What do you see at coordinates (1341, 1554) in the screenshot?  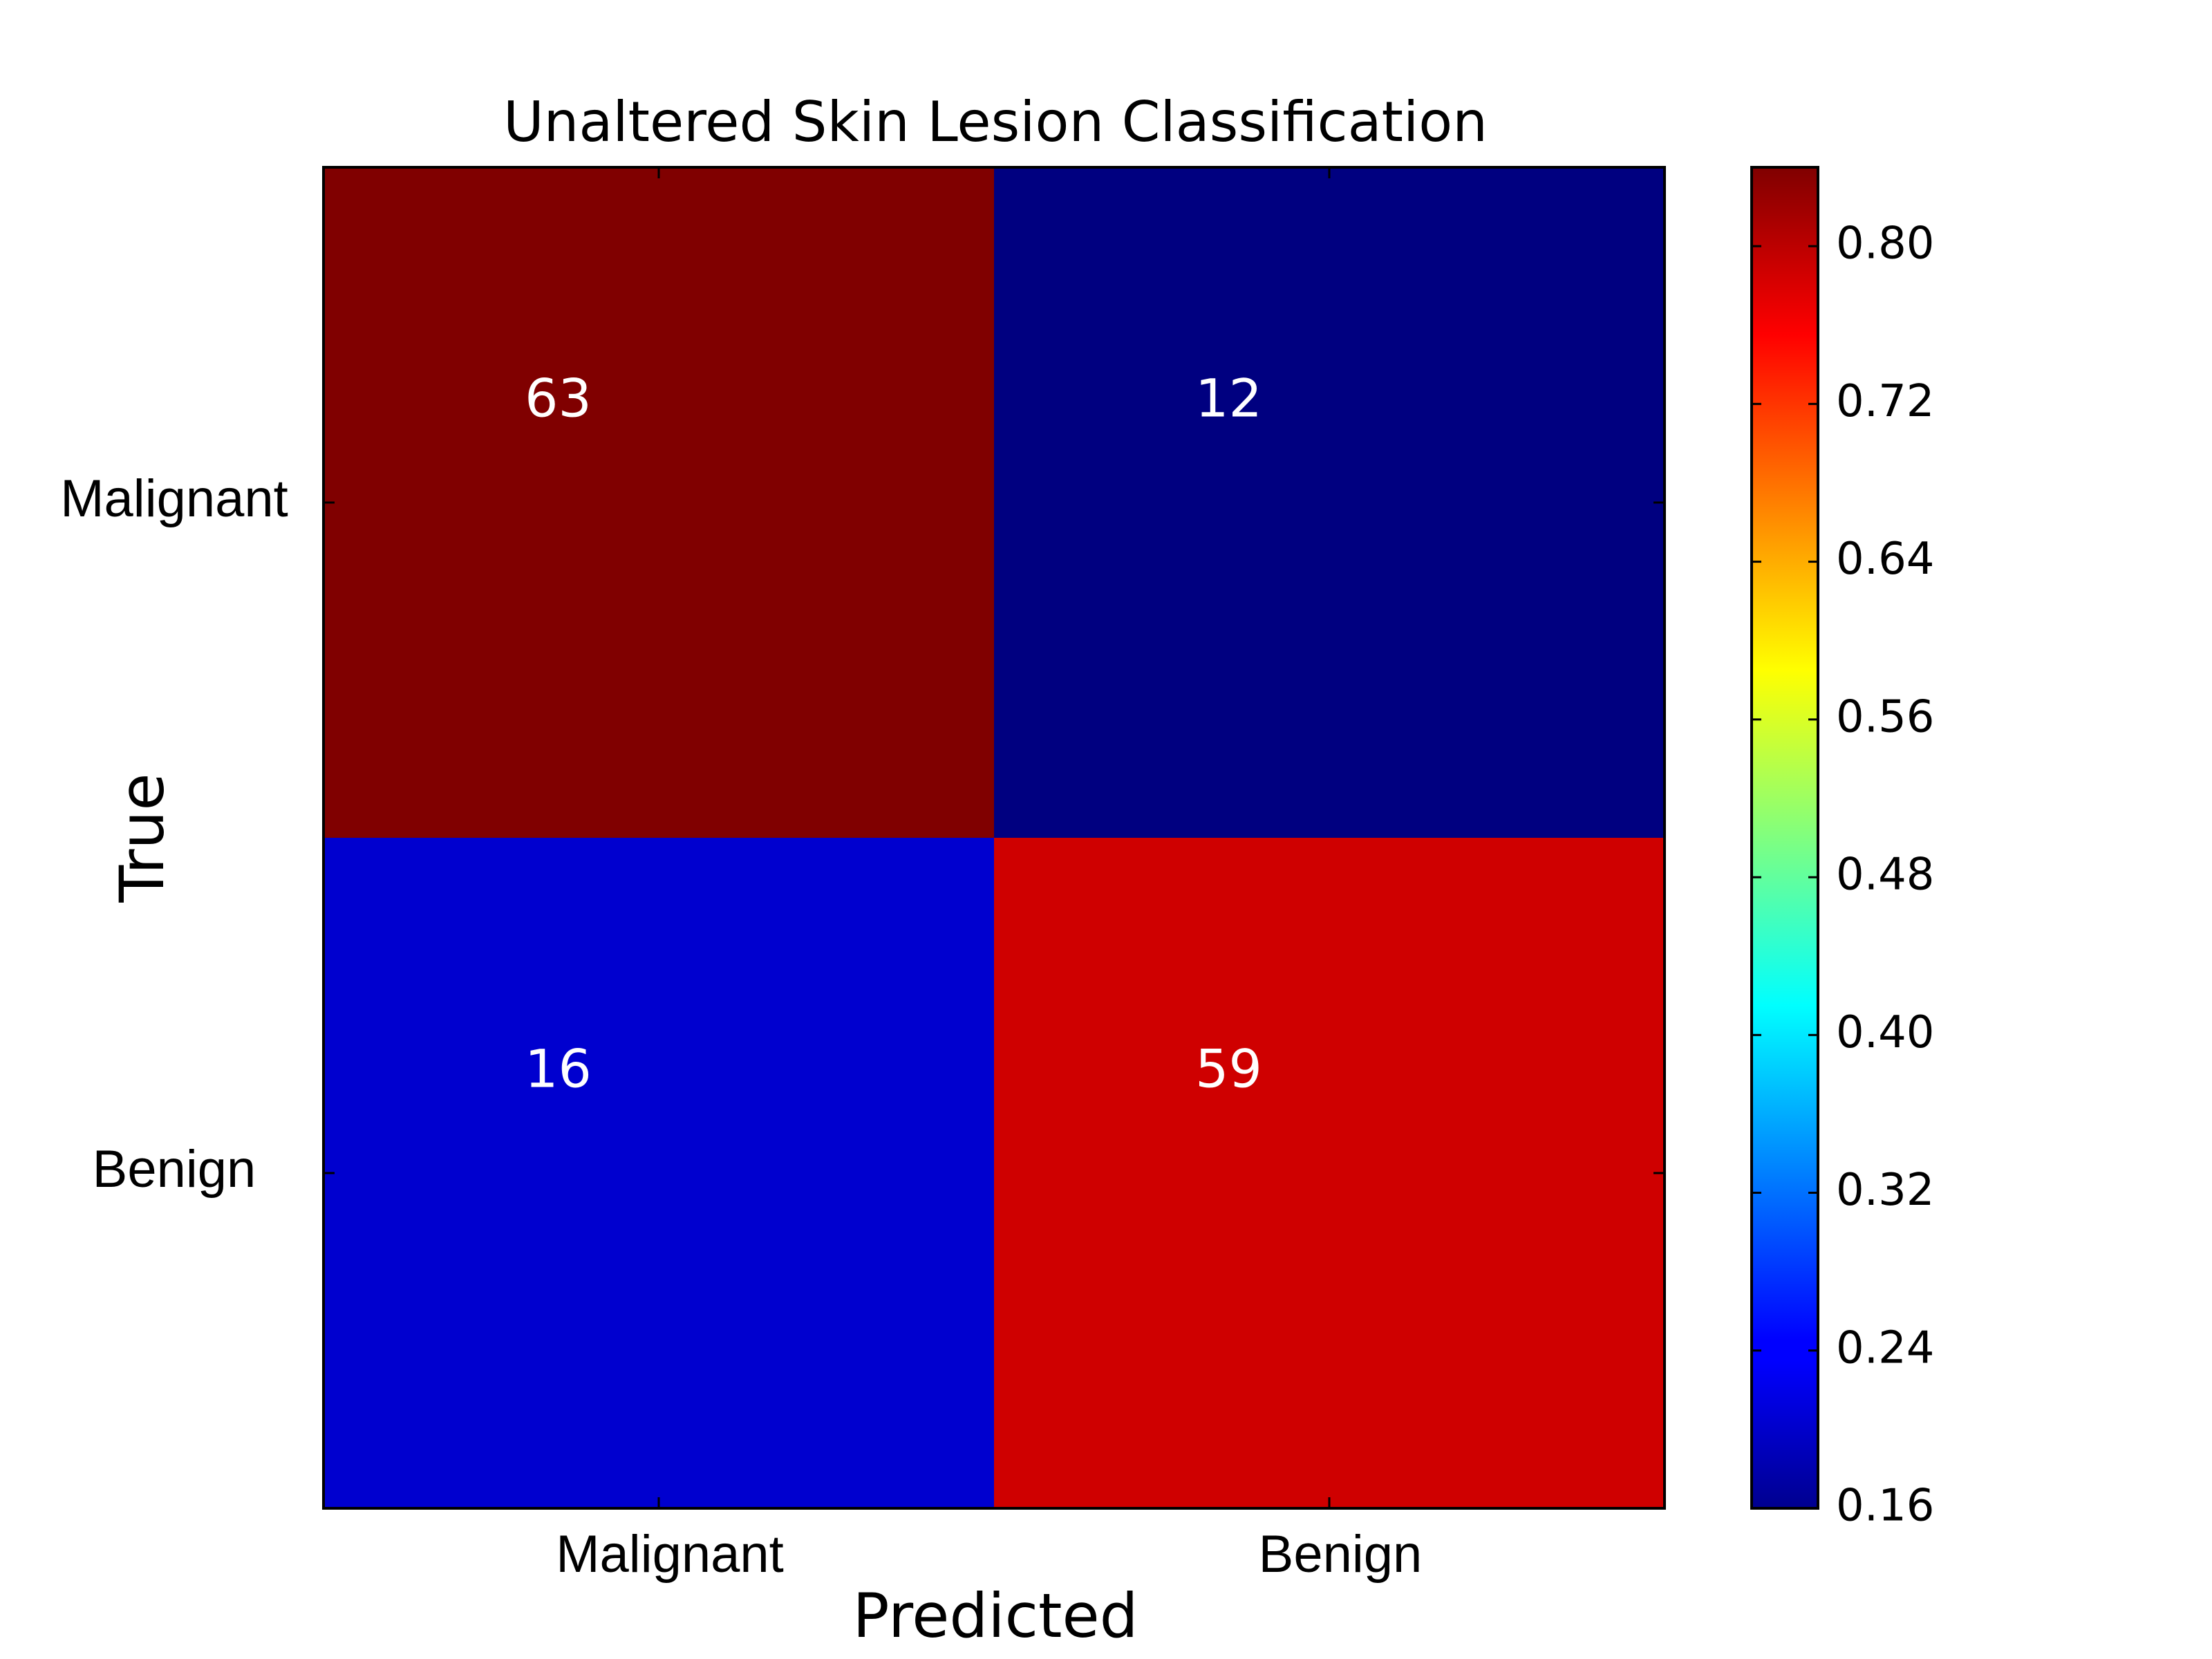 I see `x-tick-label: Benign` at bounding box center [1341, 1554].